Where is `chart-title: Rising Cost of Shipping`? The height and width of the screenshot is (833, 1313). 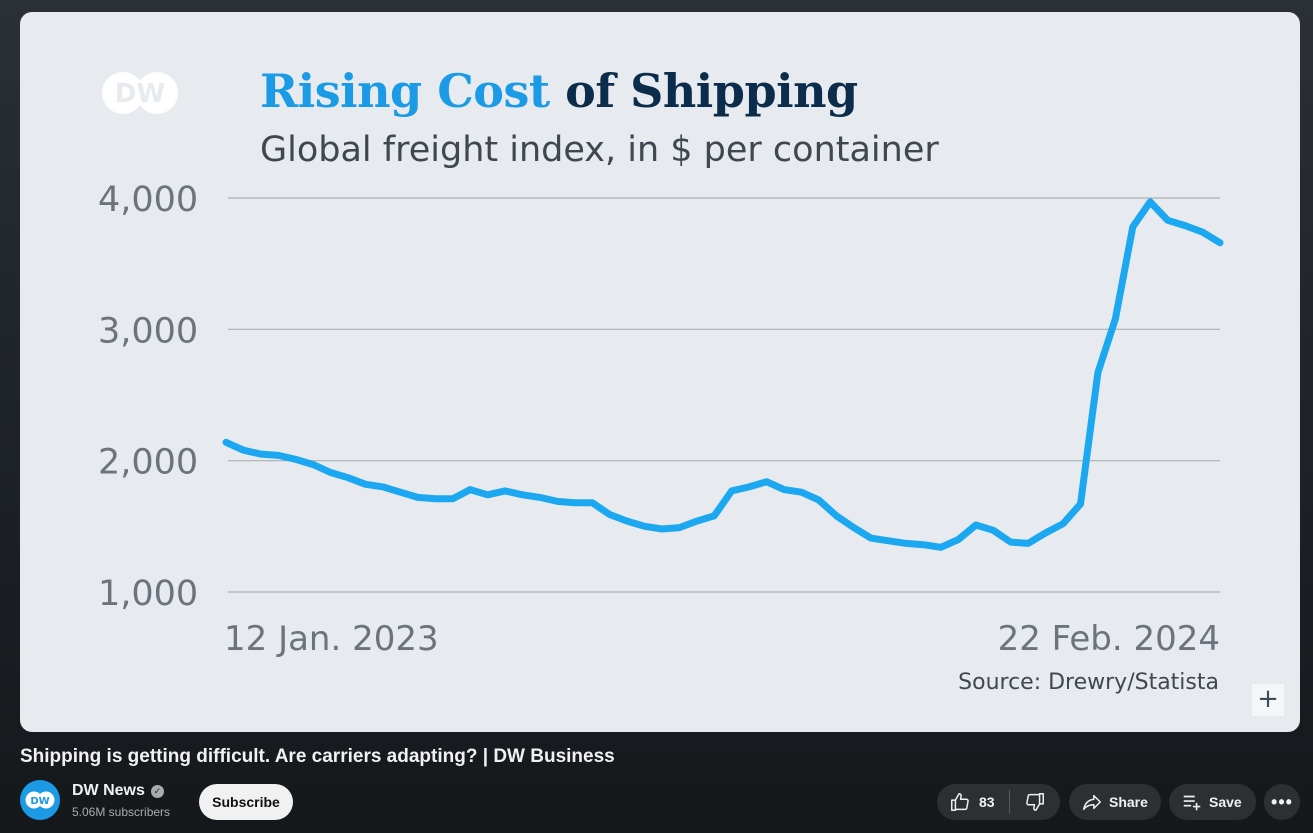 chart-title: Rising Cost of Shipping is located at coordinates (559, 91).